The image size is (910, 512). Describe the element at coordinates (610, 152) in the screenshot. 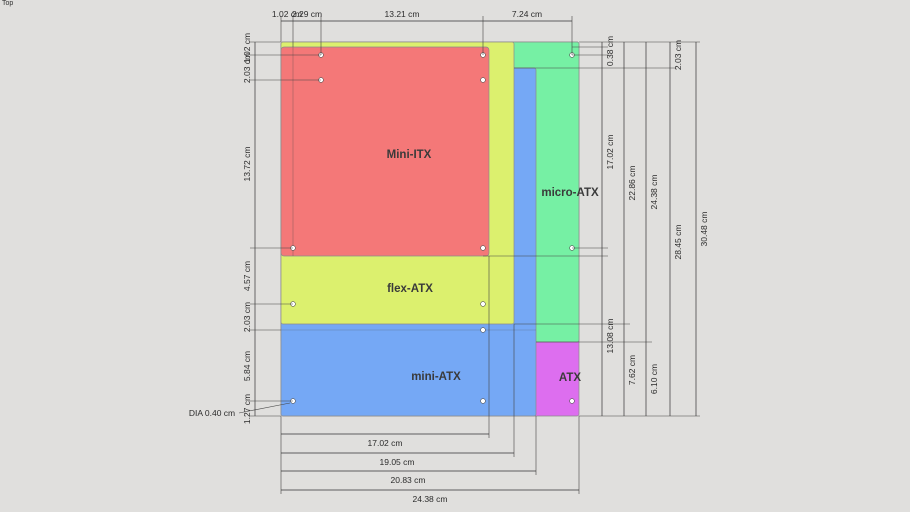

I see `dim-right-a2: 17.02 cm` at that location.